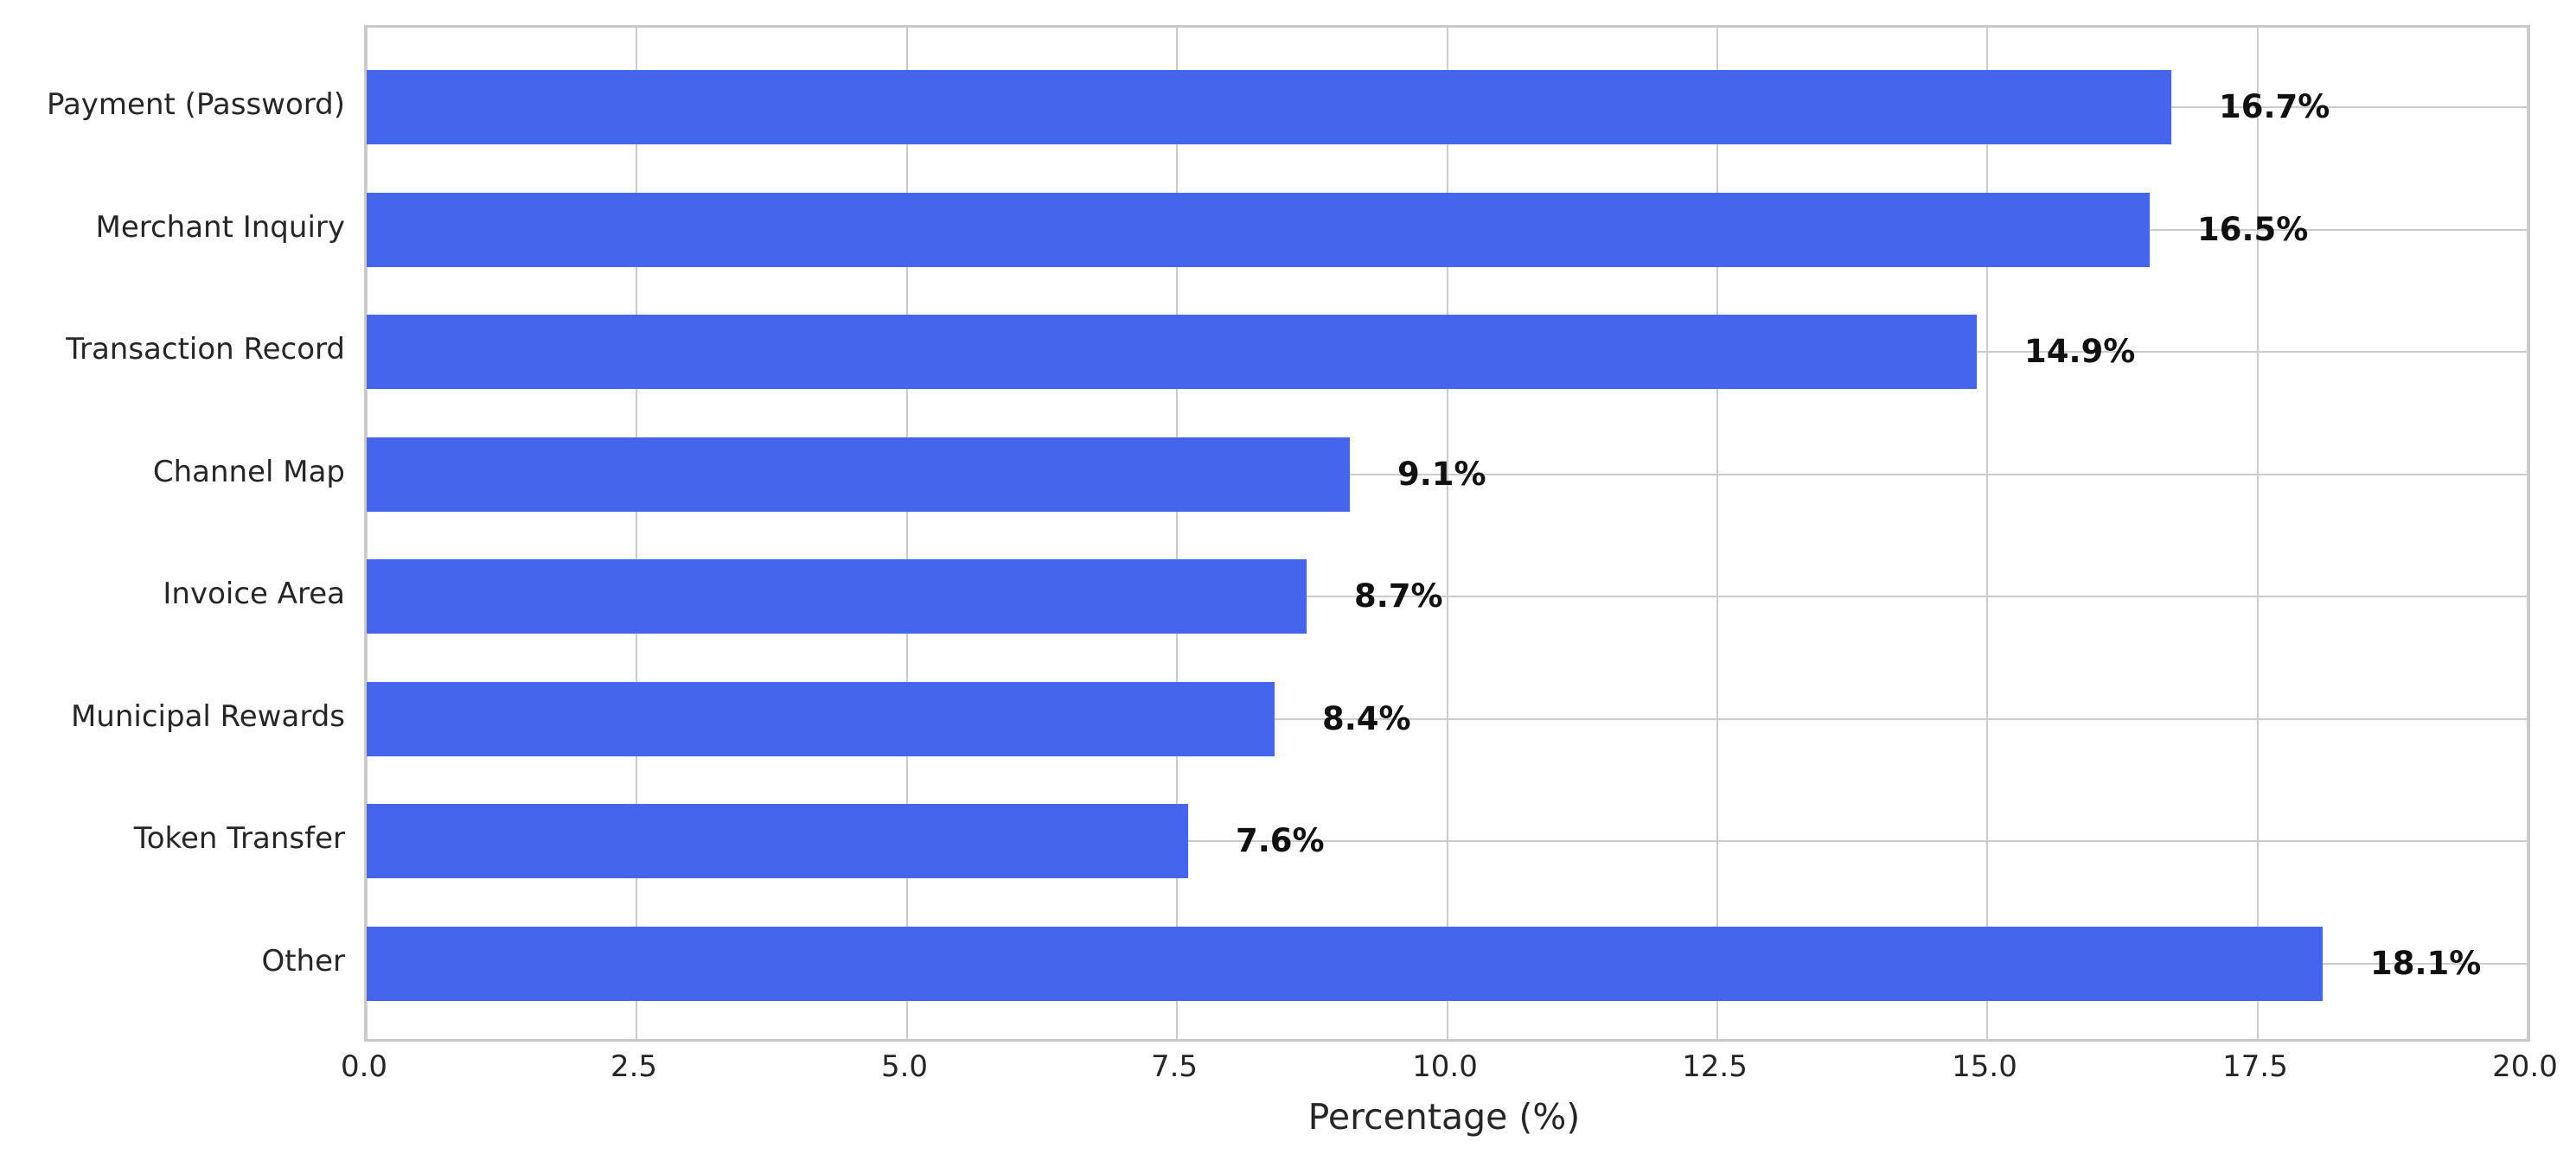  What do you see at coordinates (206, 350) in the screenshot?
I see `y-category-label: Transaction Record` at bounding box center [206, 350].